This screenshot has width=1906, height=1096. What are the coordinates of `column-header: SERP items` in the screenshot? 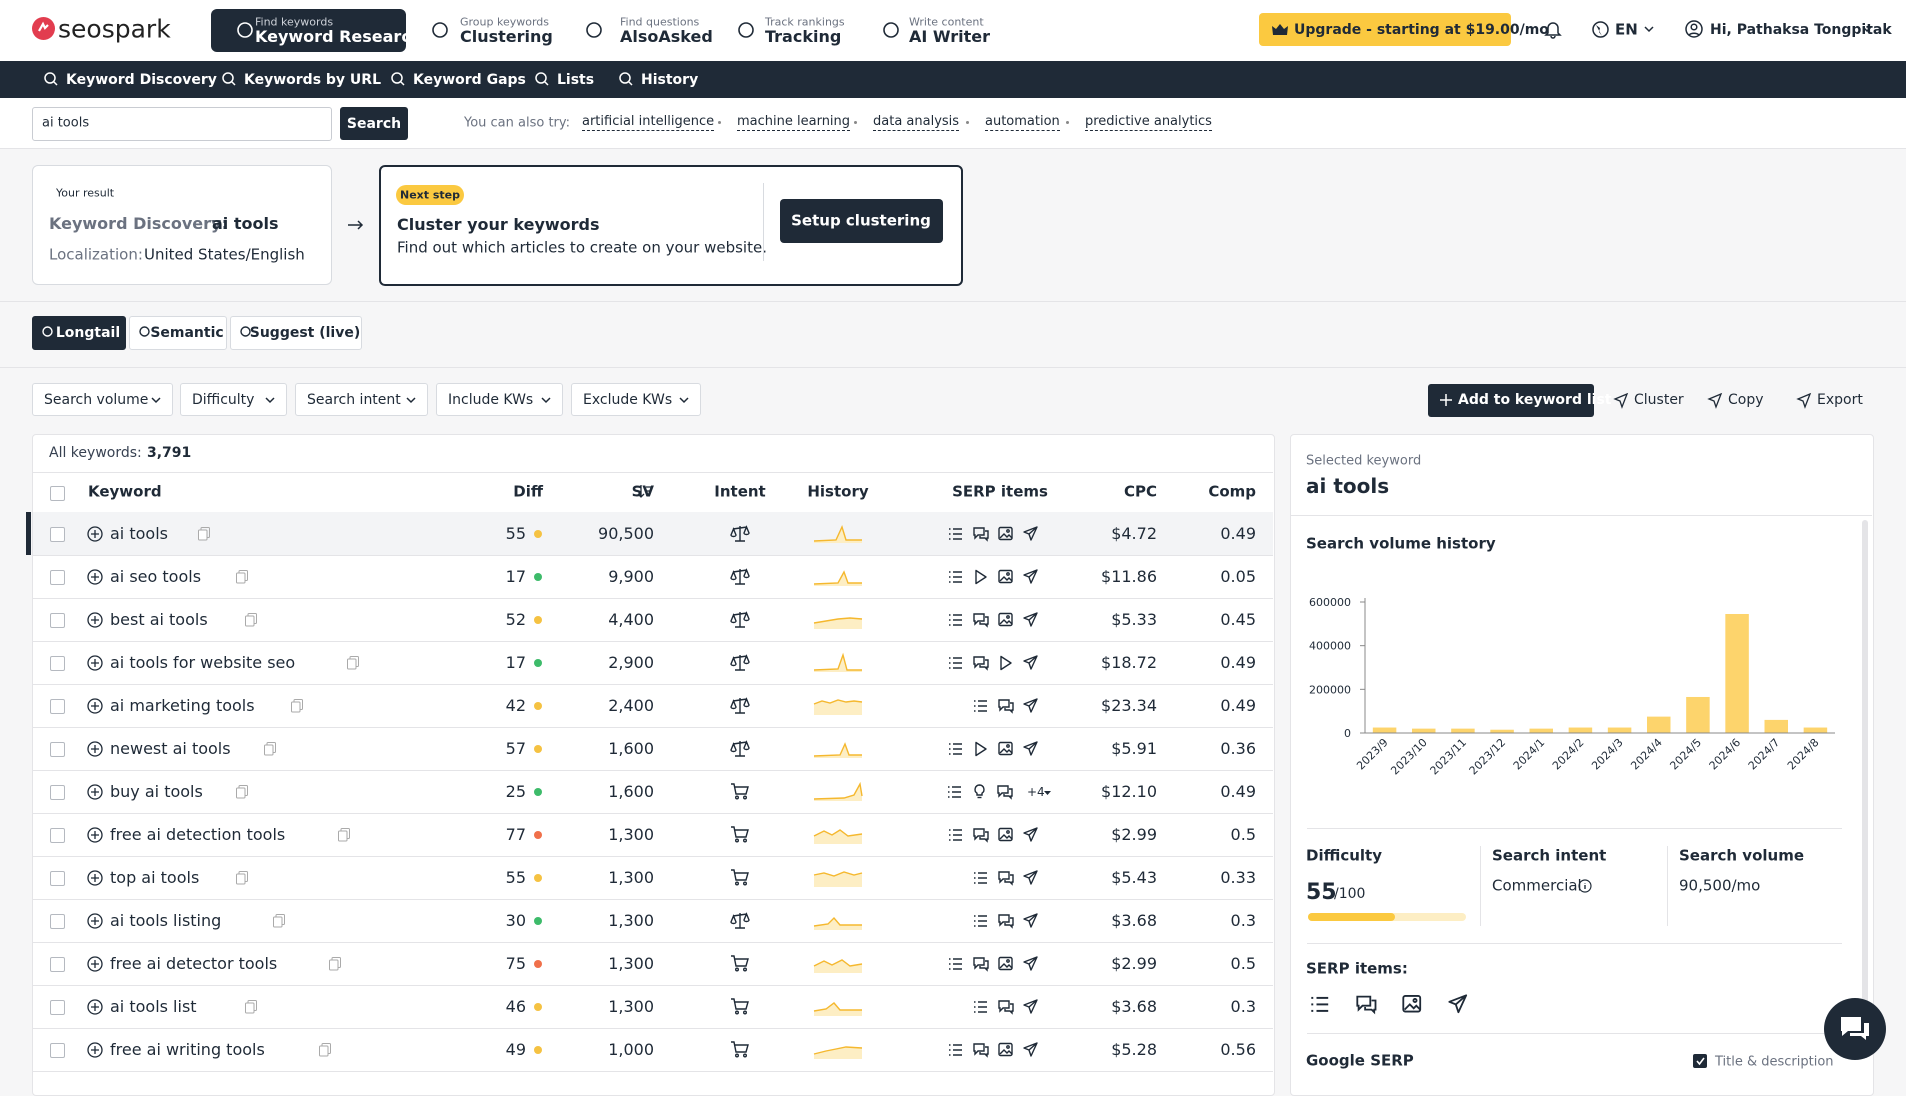 It's located at (1000, 491).